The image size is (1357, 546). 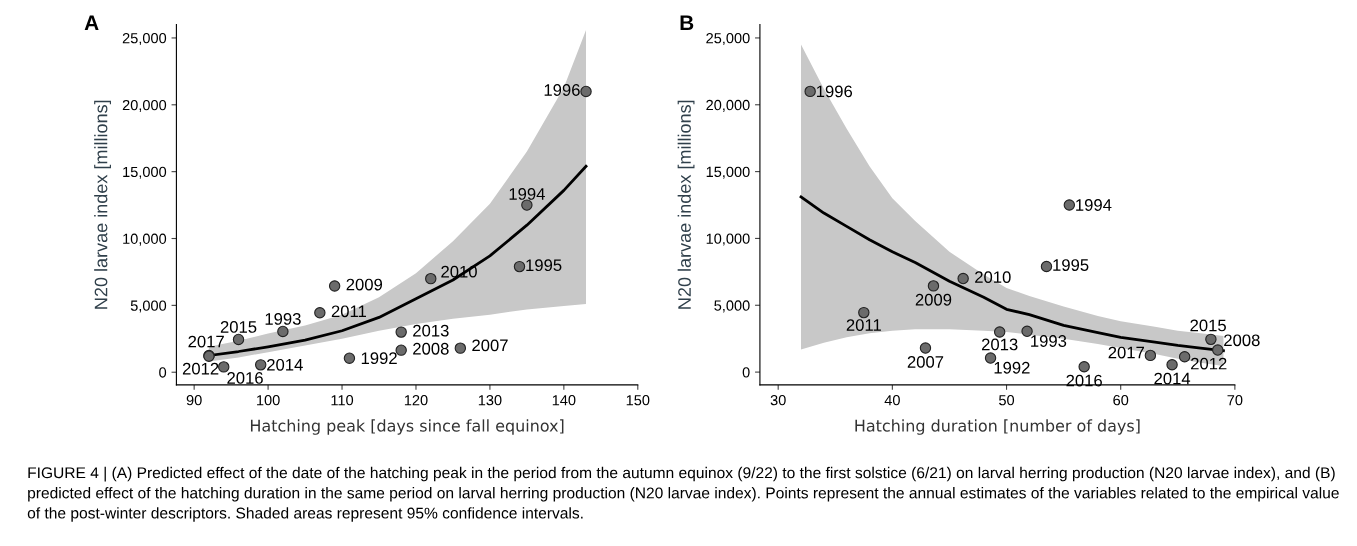 I want to click on annotation: 2010, so click(x=993, y=277).